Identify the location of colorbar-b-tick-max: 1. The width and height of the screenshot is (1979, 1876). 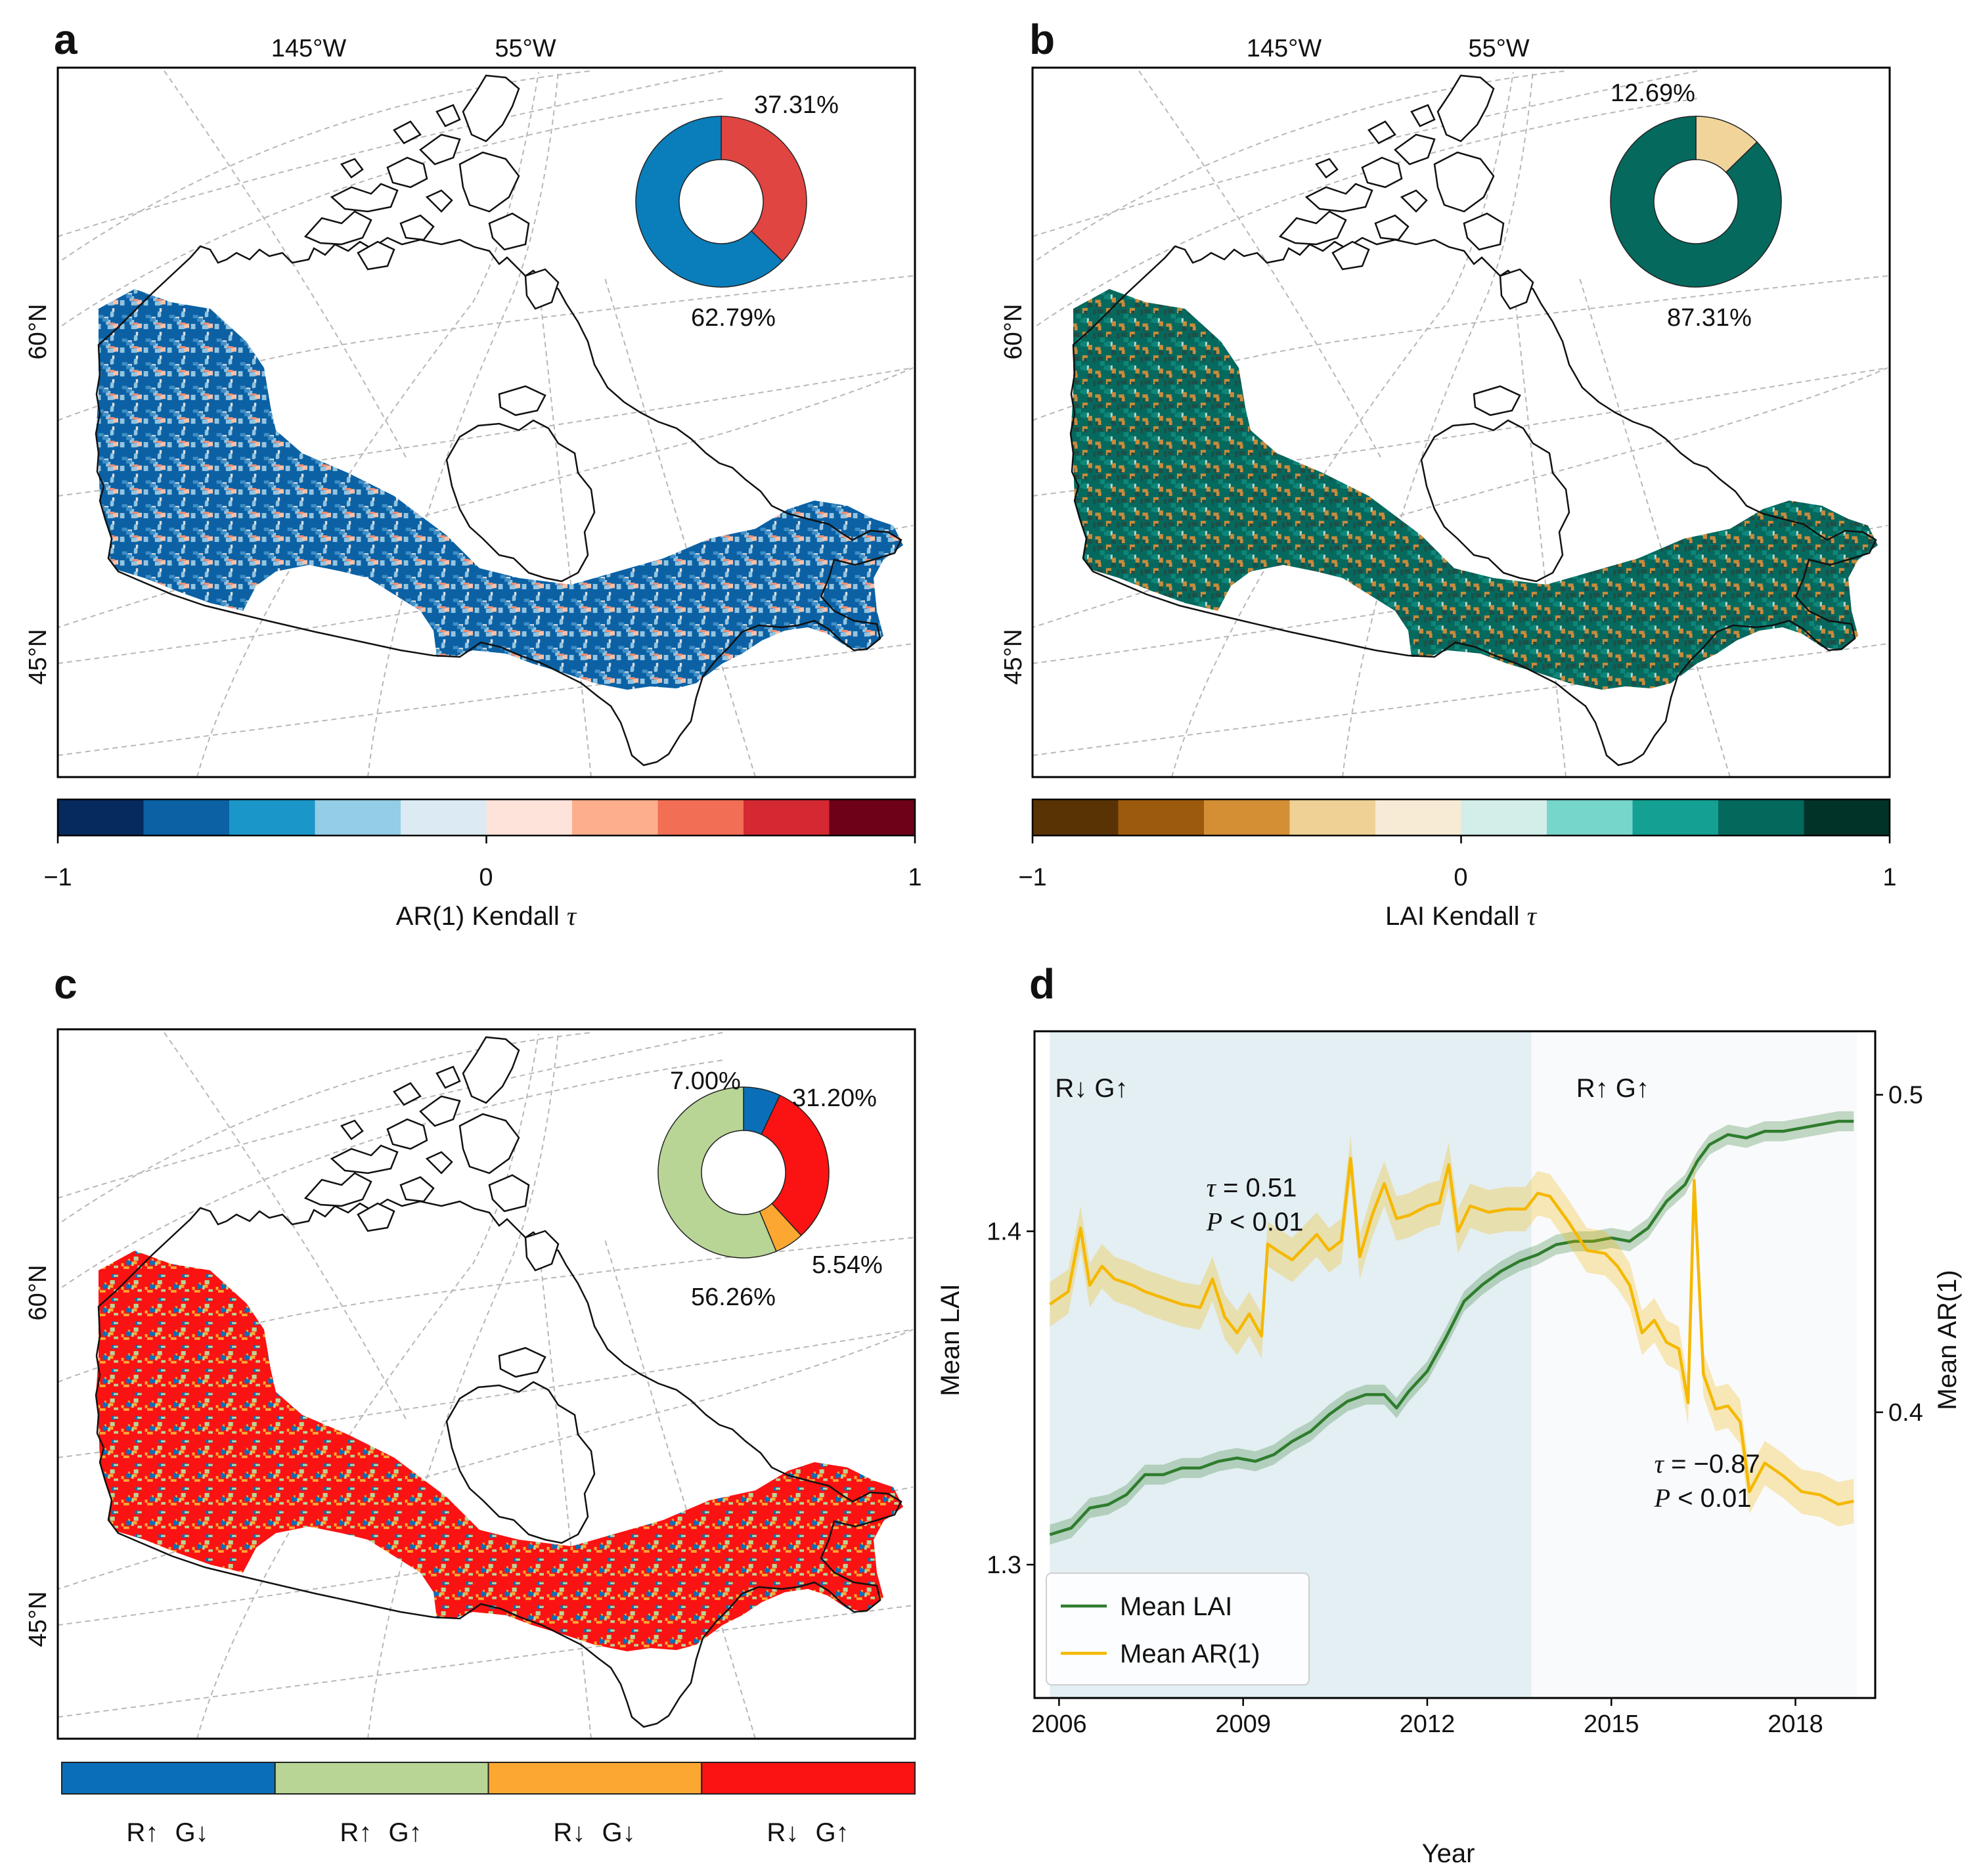
(1889, 877).